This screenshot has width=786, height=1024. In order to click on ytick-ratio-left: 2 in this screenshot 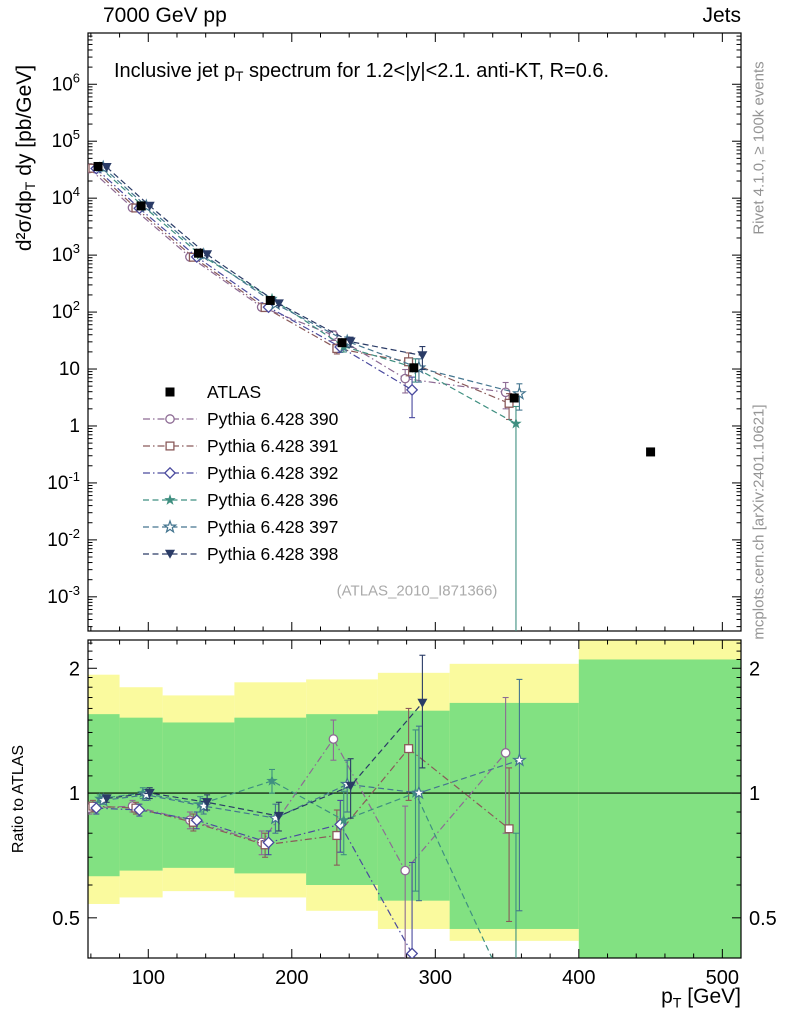, I will do `click(74, 669)`.